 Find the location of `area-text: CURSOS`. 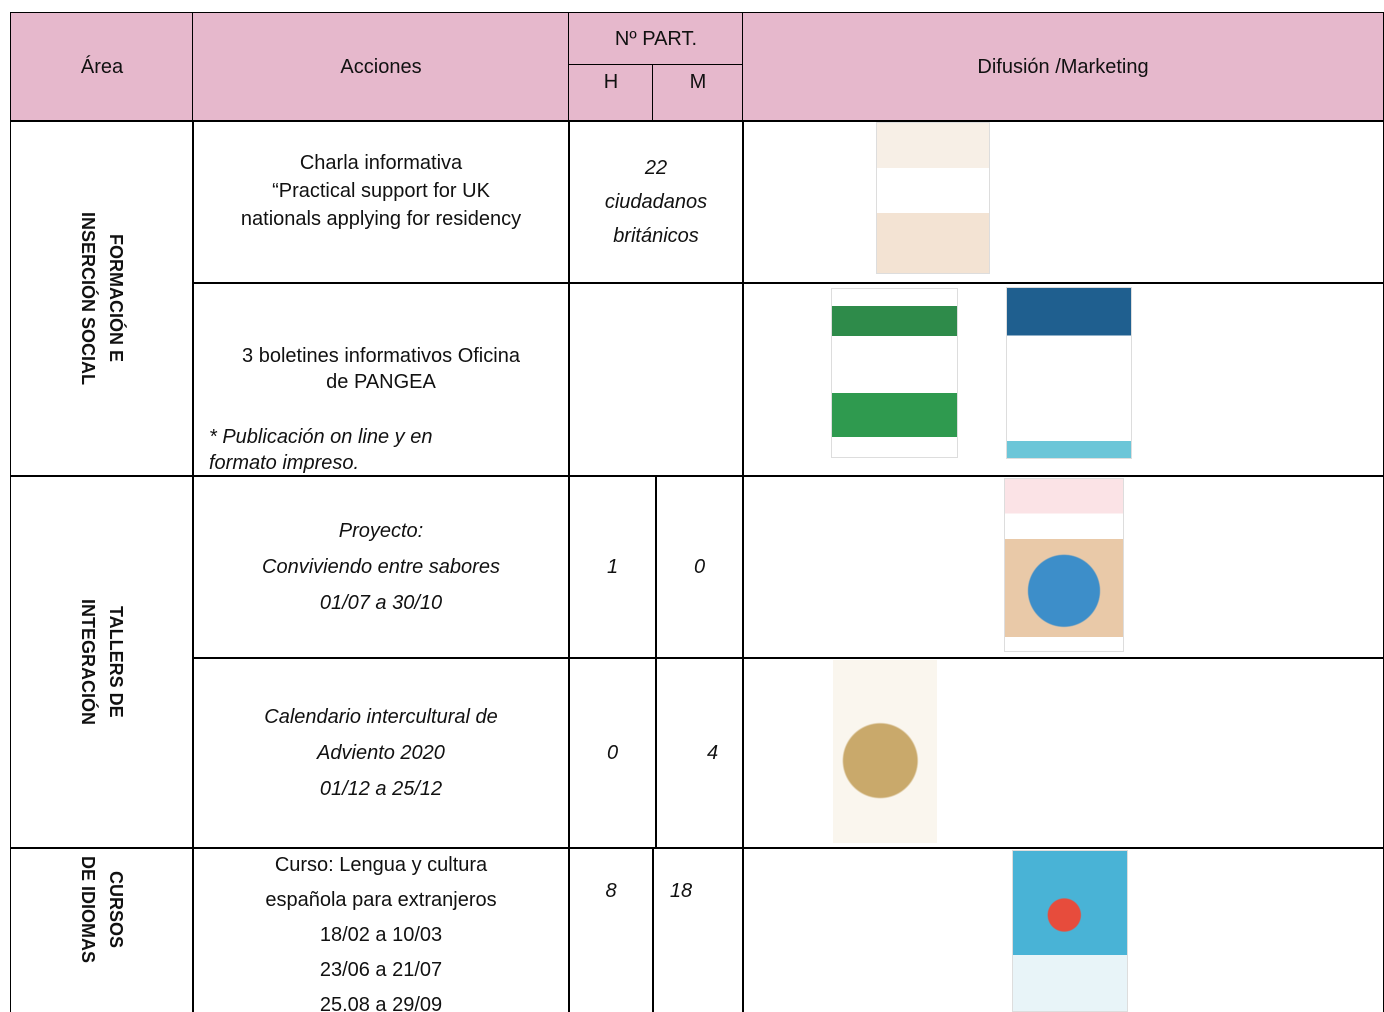

area-text: CURSOS is located at coordinates (116, 910).